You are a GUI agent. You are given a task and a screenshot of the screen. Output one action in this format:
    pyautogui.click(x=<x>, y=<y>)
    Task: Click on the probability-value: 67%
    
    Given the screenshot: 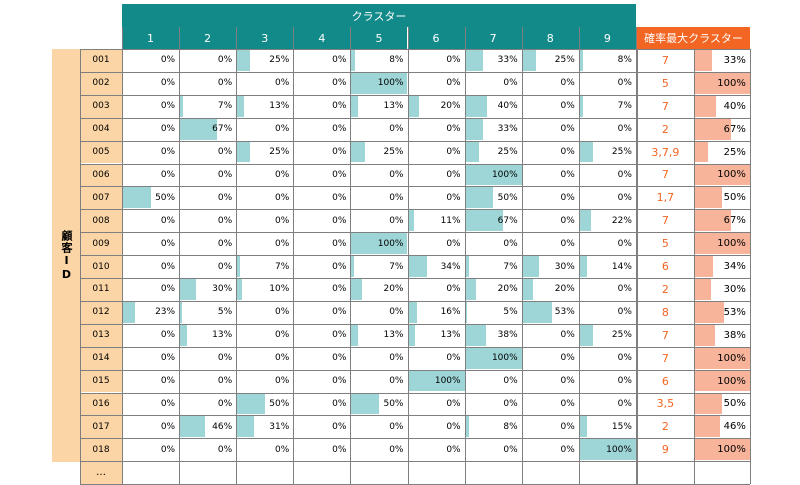 What is the action you would take?
    pyautogui.click(x=507, y=220)
    